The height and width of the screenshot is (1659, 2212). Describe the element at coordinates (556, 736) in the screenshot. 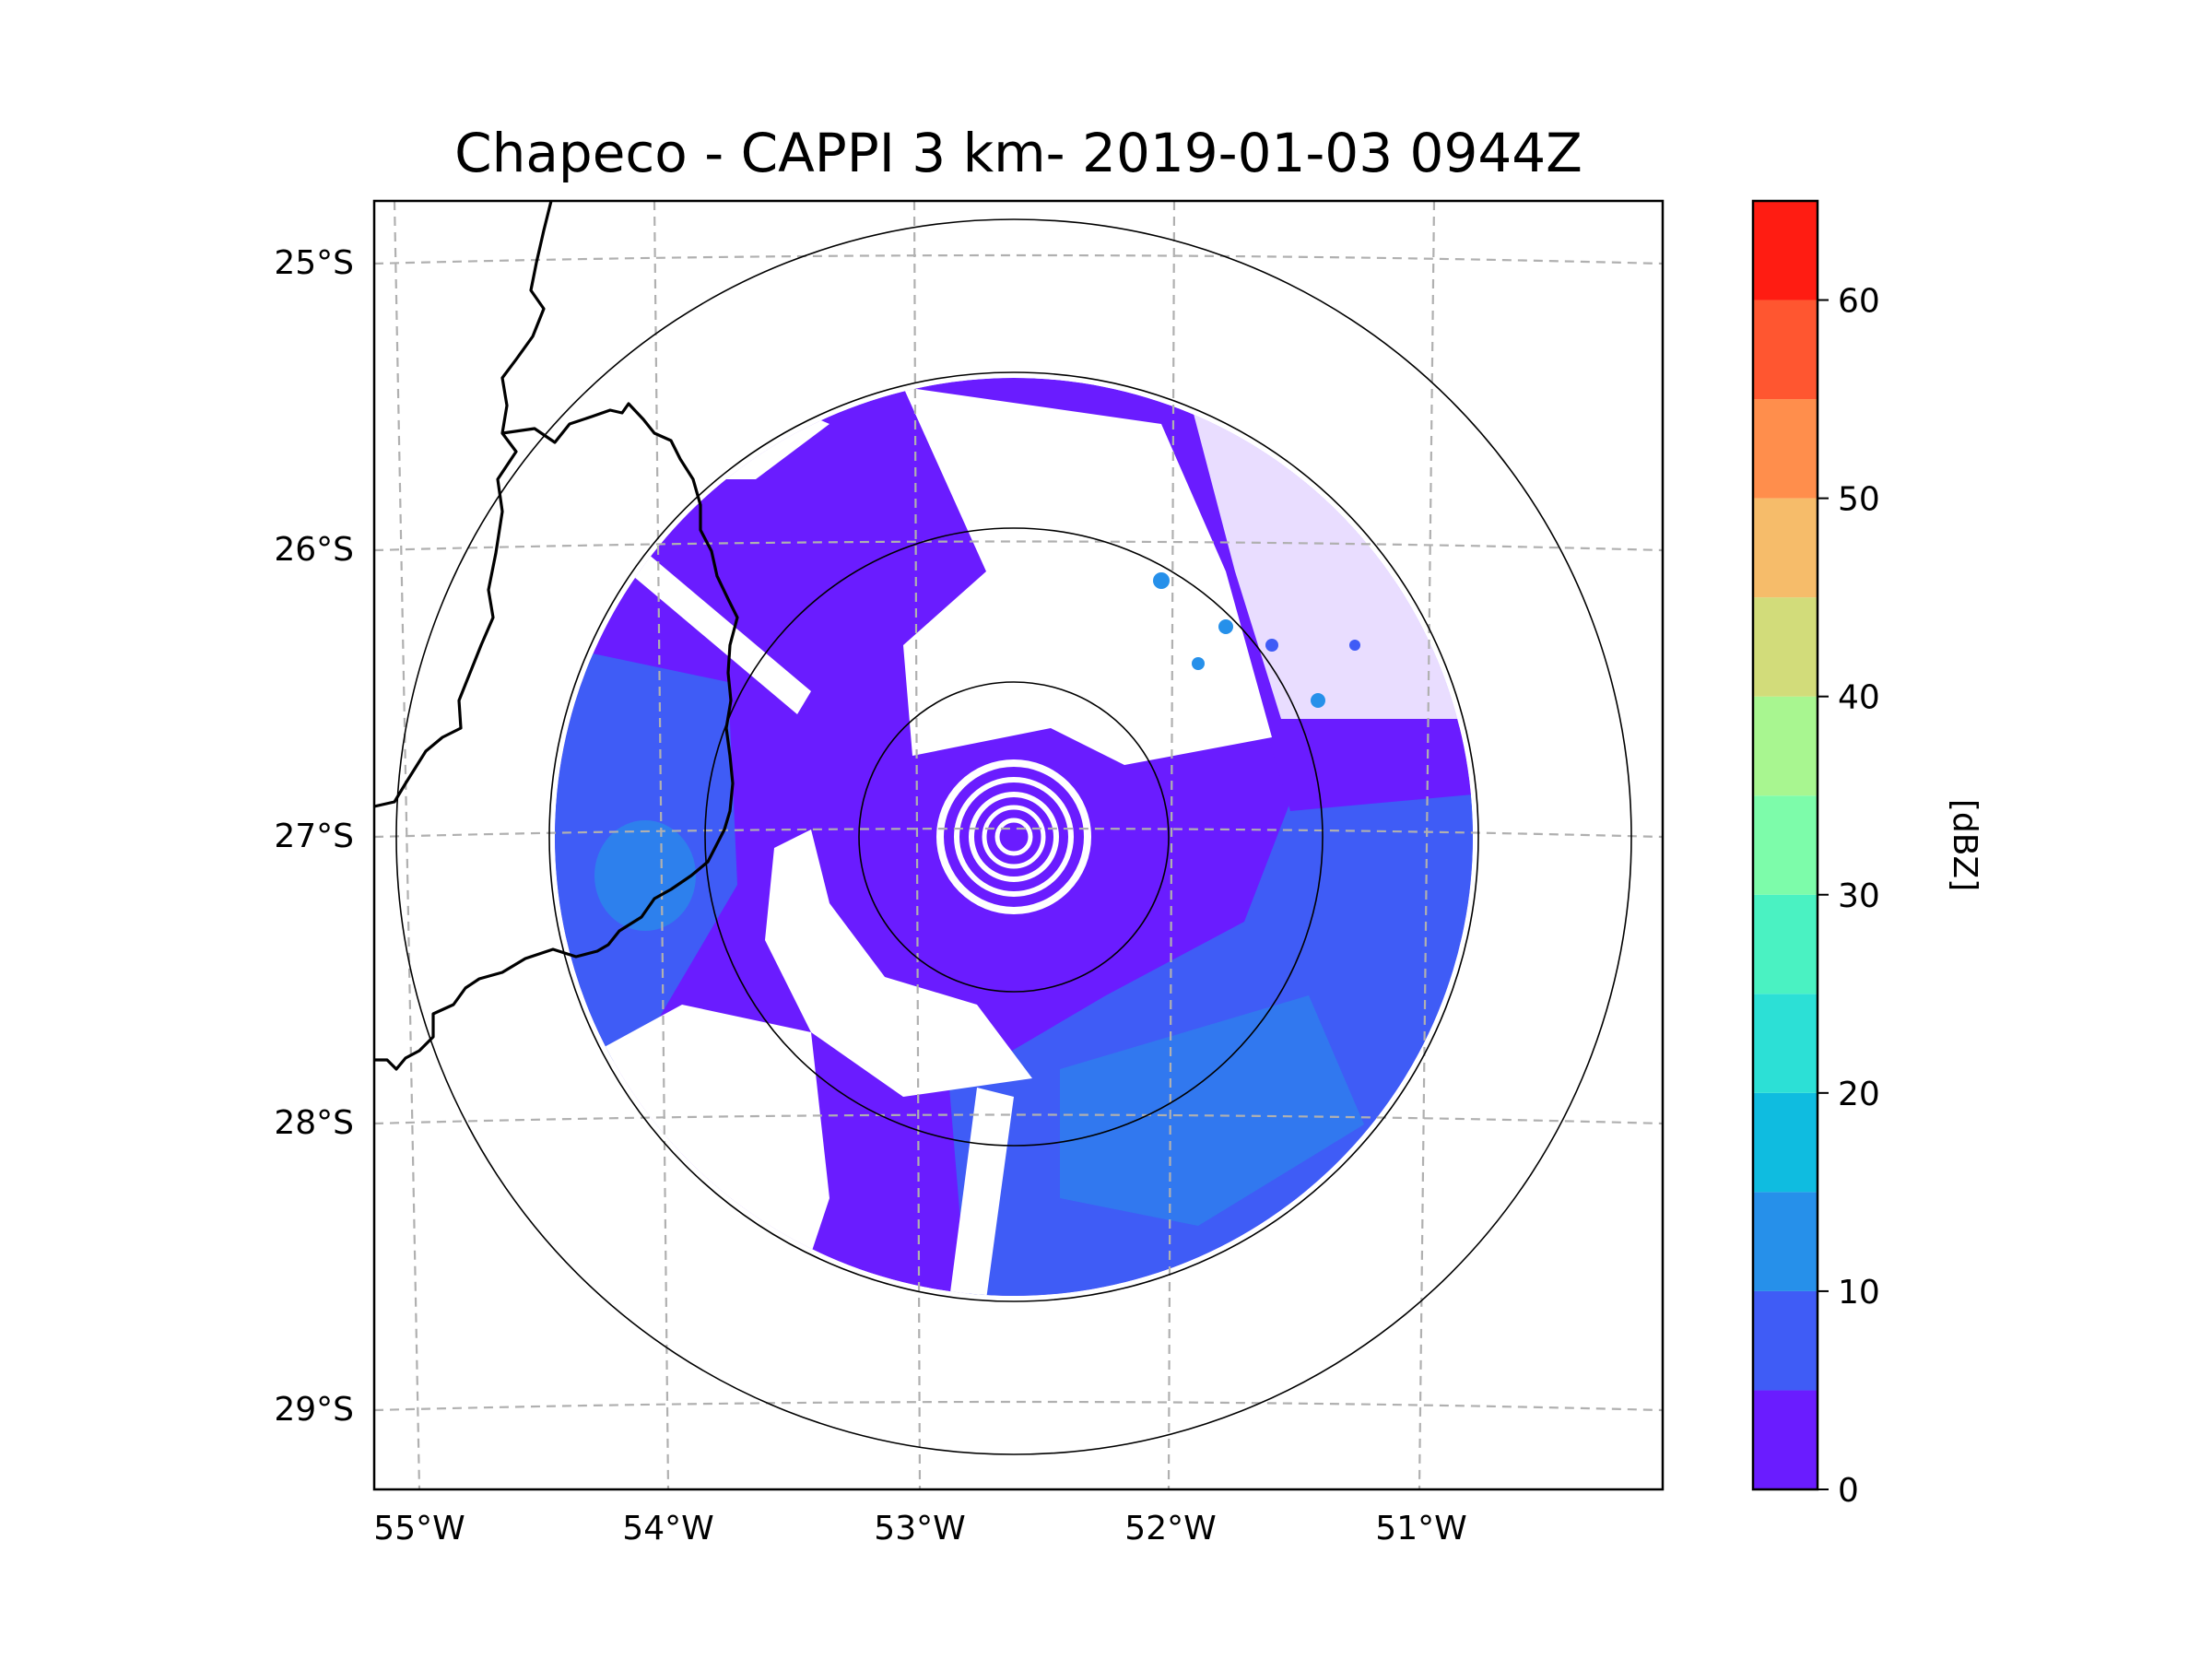

I see `border-argentina-brazil` at that location.